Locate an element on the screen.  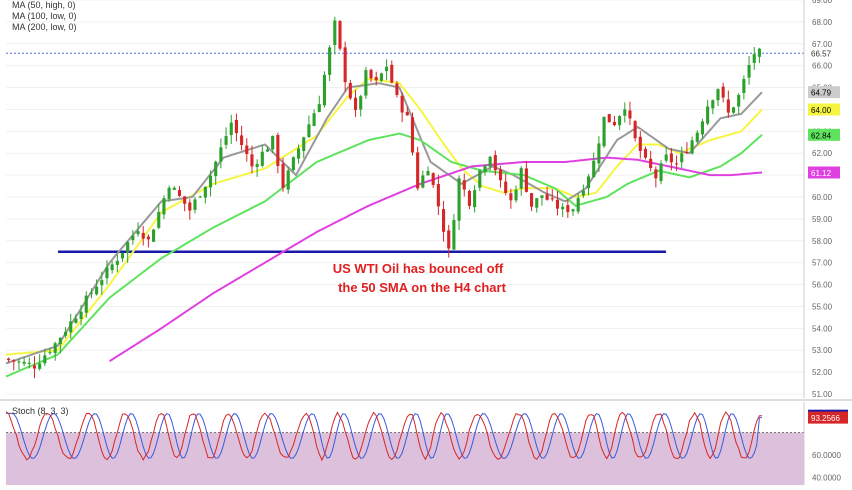
stoch-lines is located at coordinates (383, 436).